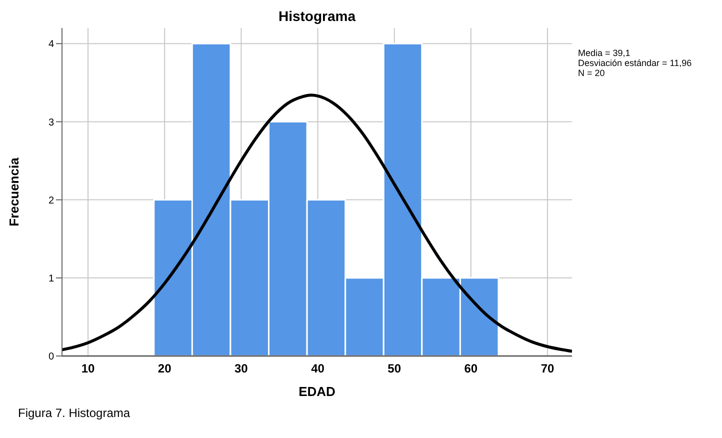  Describe the element at coordinates (51, 122) in the screenshot. I see `y-tick-label: 3` at that location.